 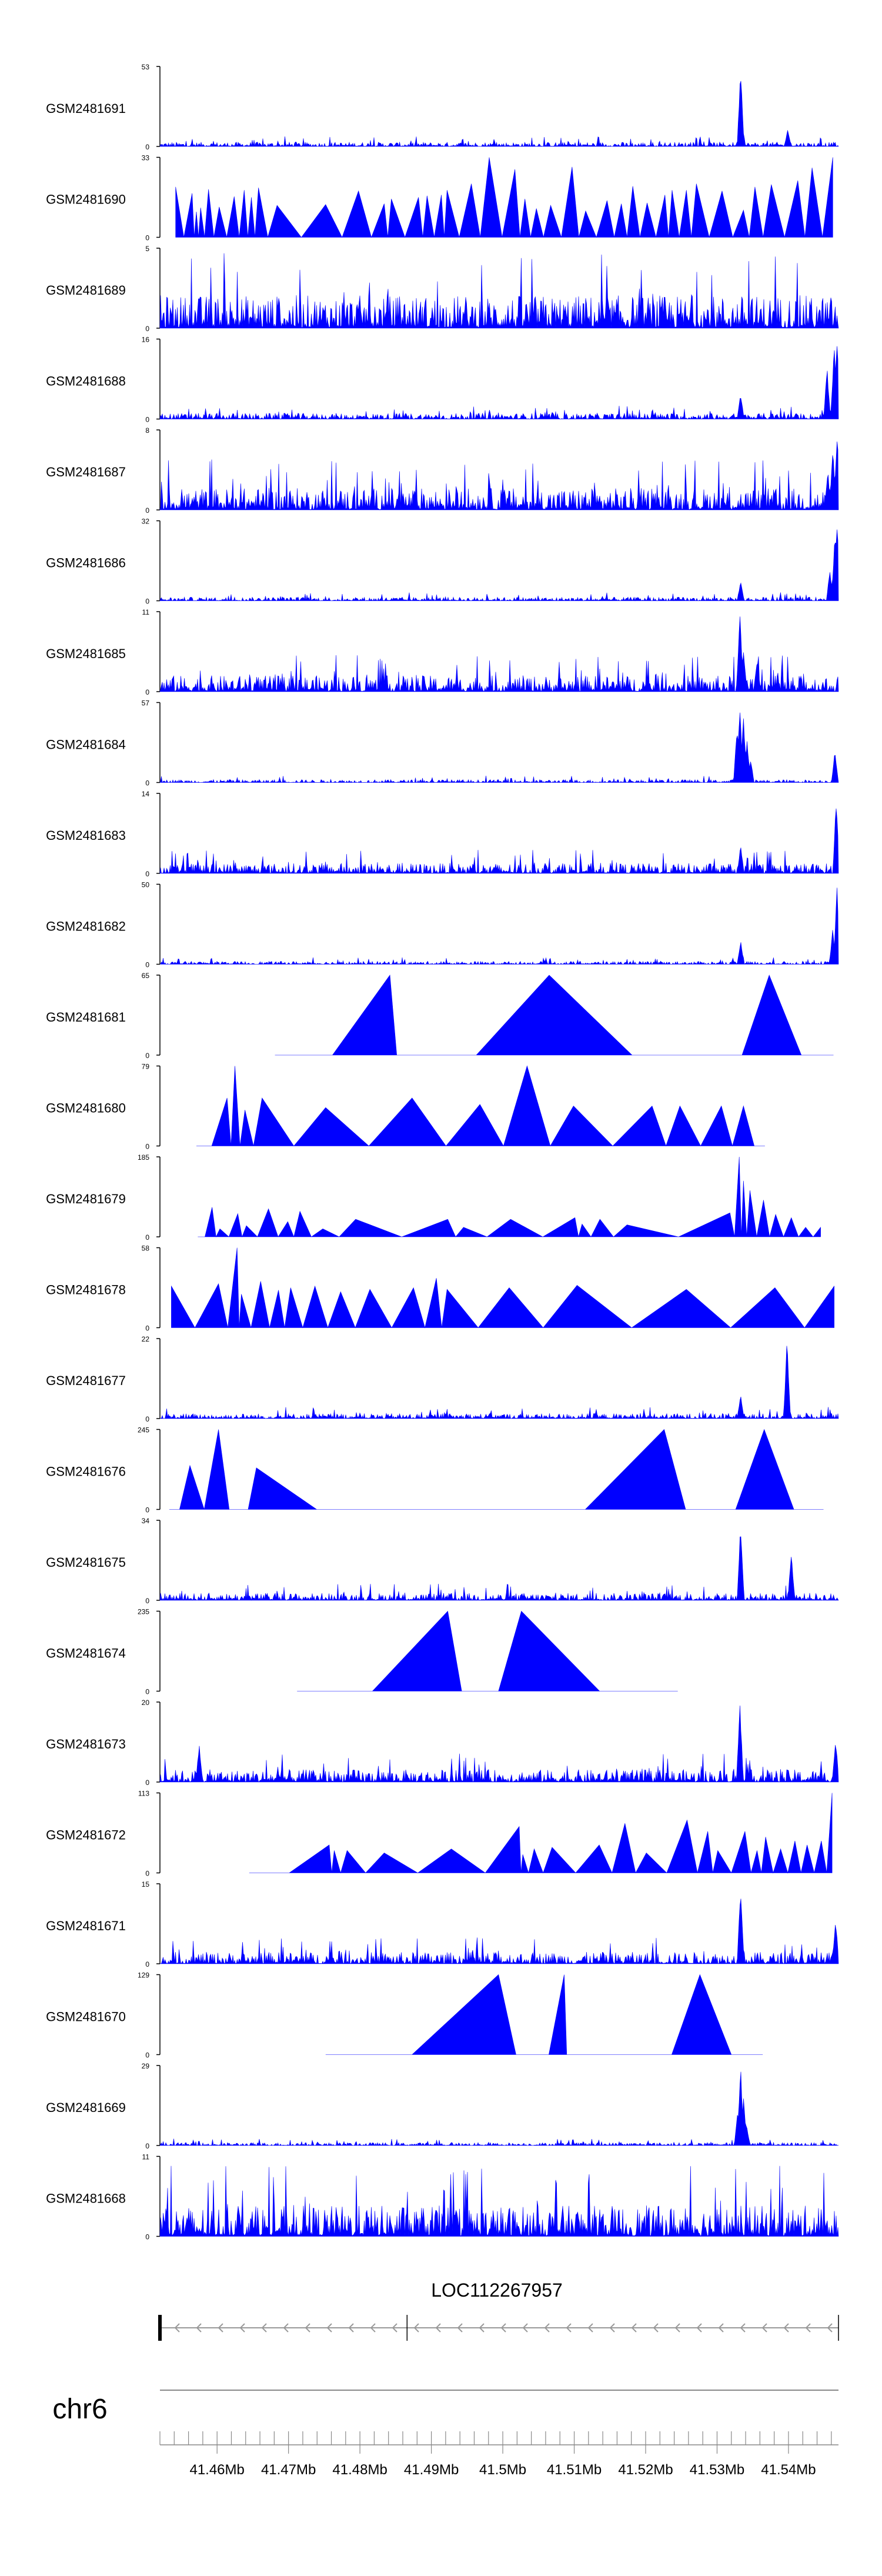 I want to click on track-GSM2481684: GSM2481684 57 0, so click(x=442, y=743).